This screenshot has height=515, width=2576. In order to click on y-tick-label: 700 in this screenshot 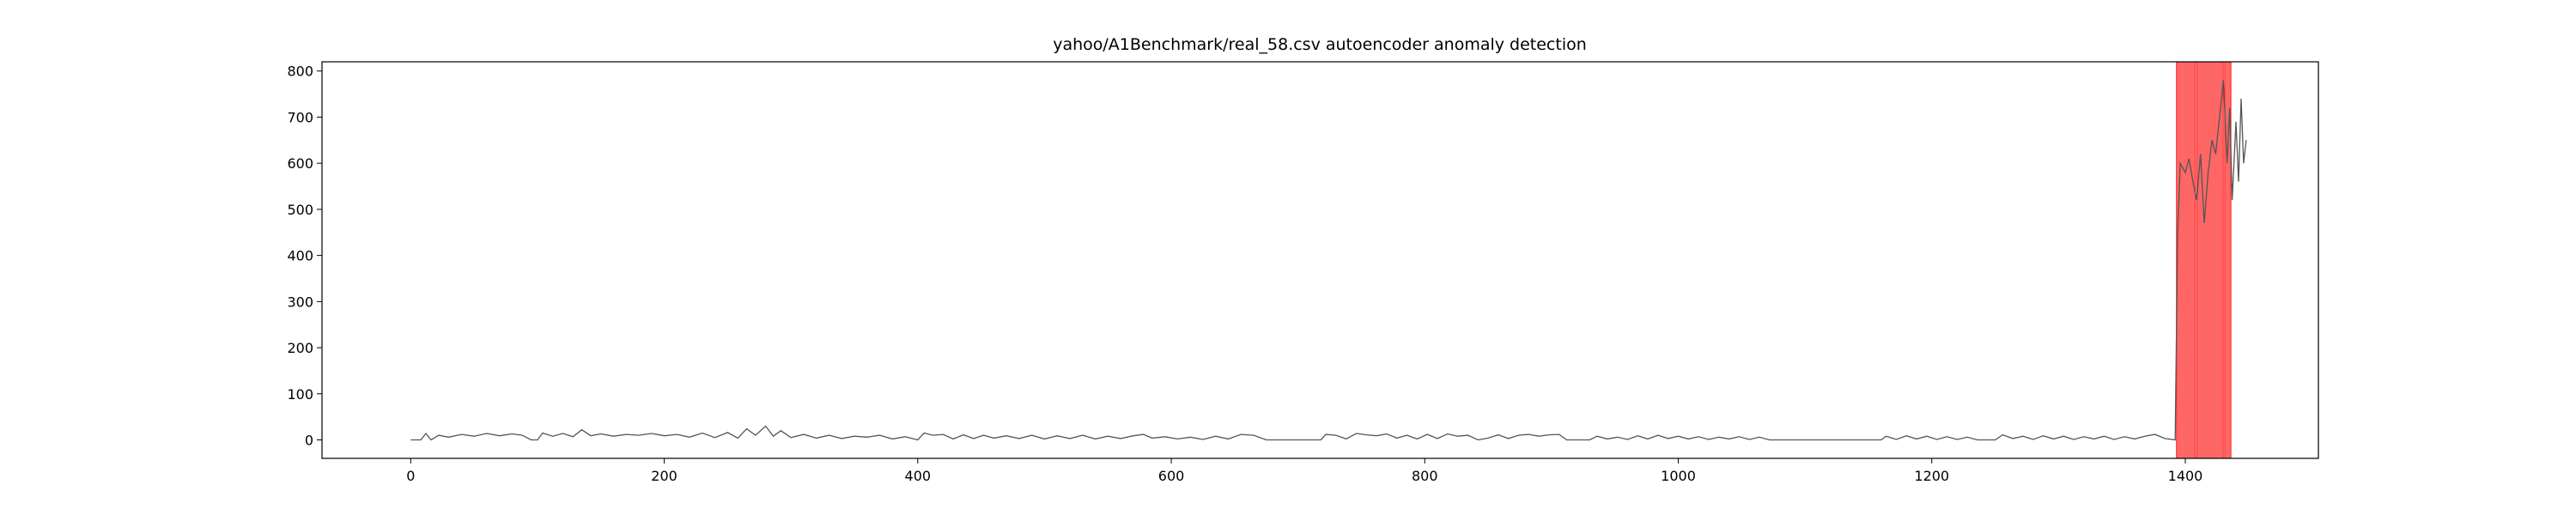, I will do `click(300, 117)`.